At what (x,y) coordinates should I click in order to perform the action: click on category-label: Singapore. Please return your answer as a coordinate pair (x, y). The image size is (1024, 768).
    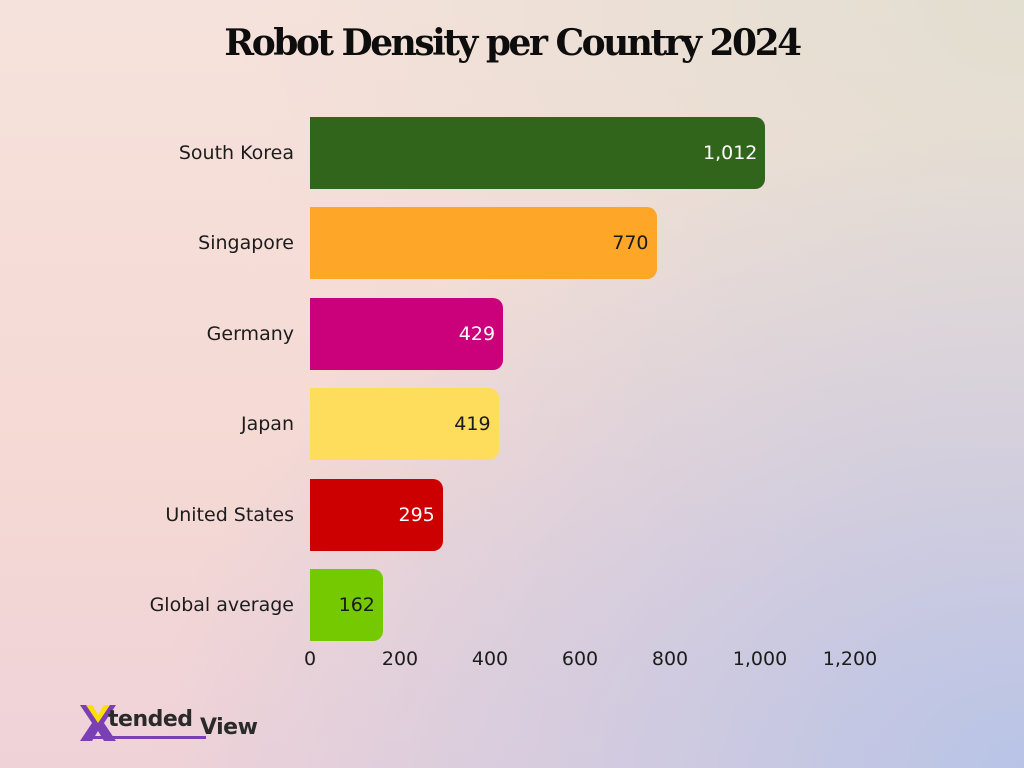
    Looking at the image, I should click on (246, 243).